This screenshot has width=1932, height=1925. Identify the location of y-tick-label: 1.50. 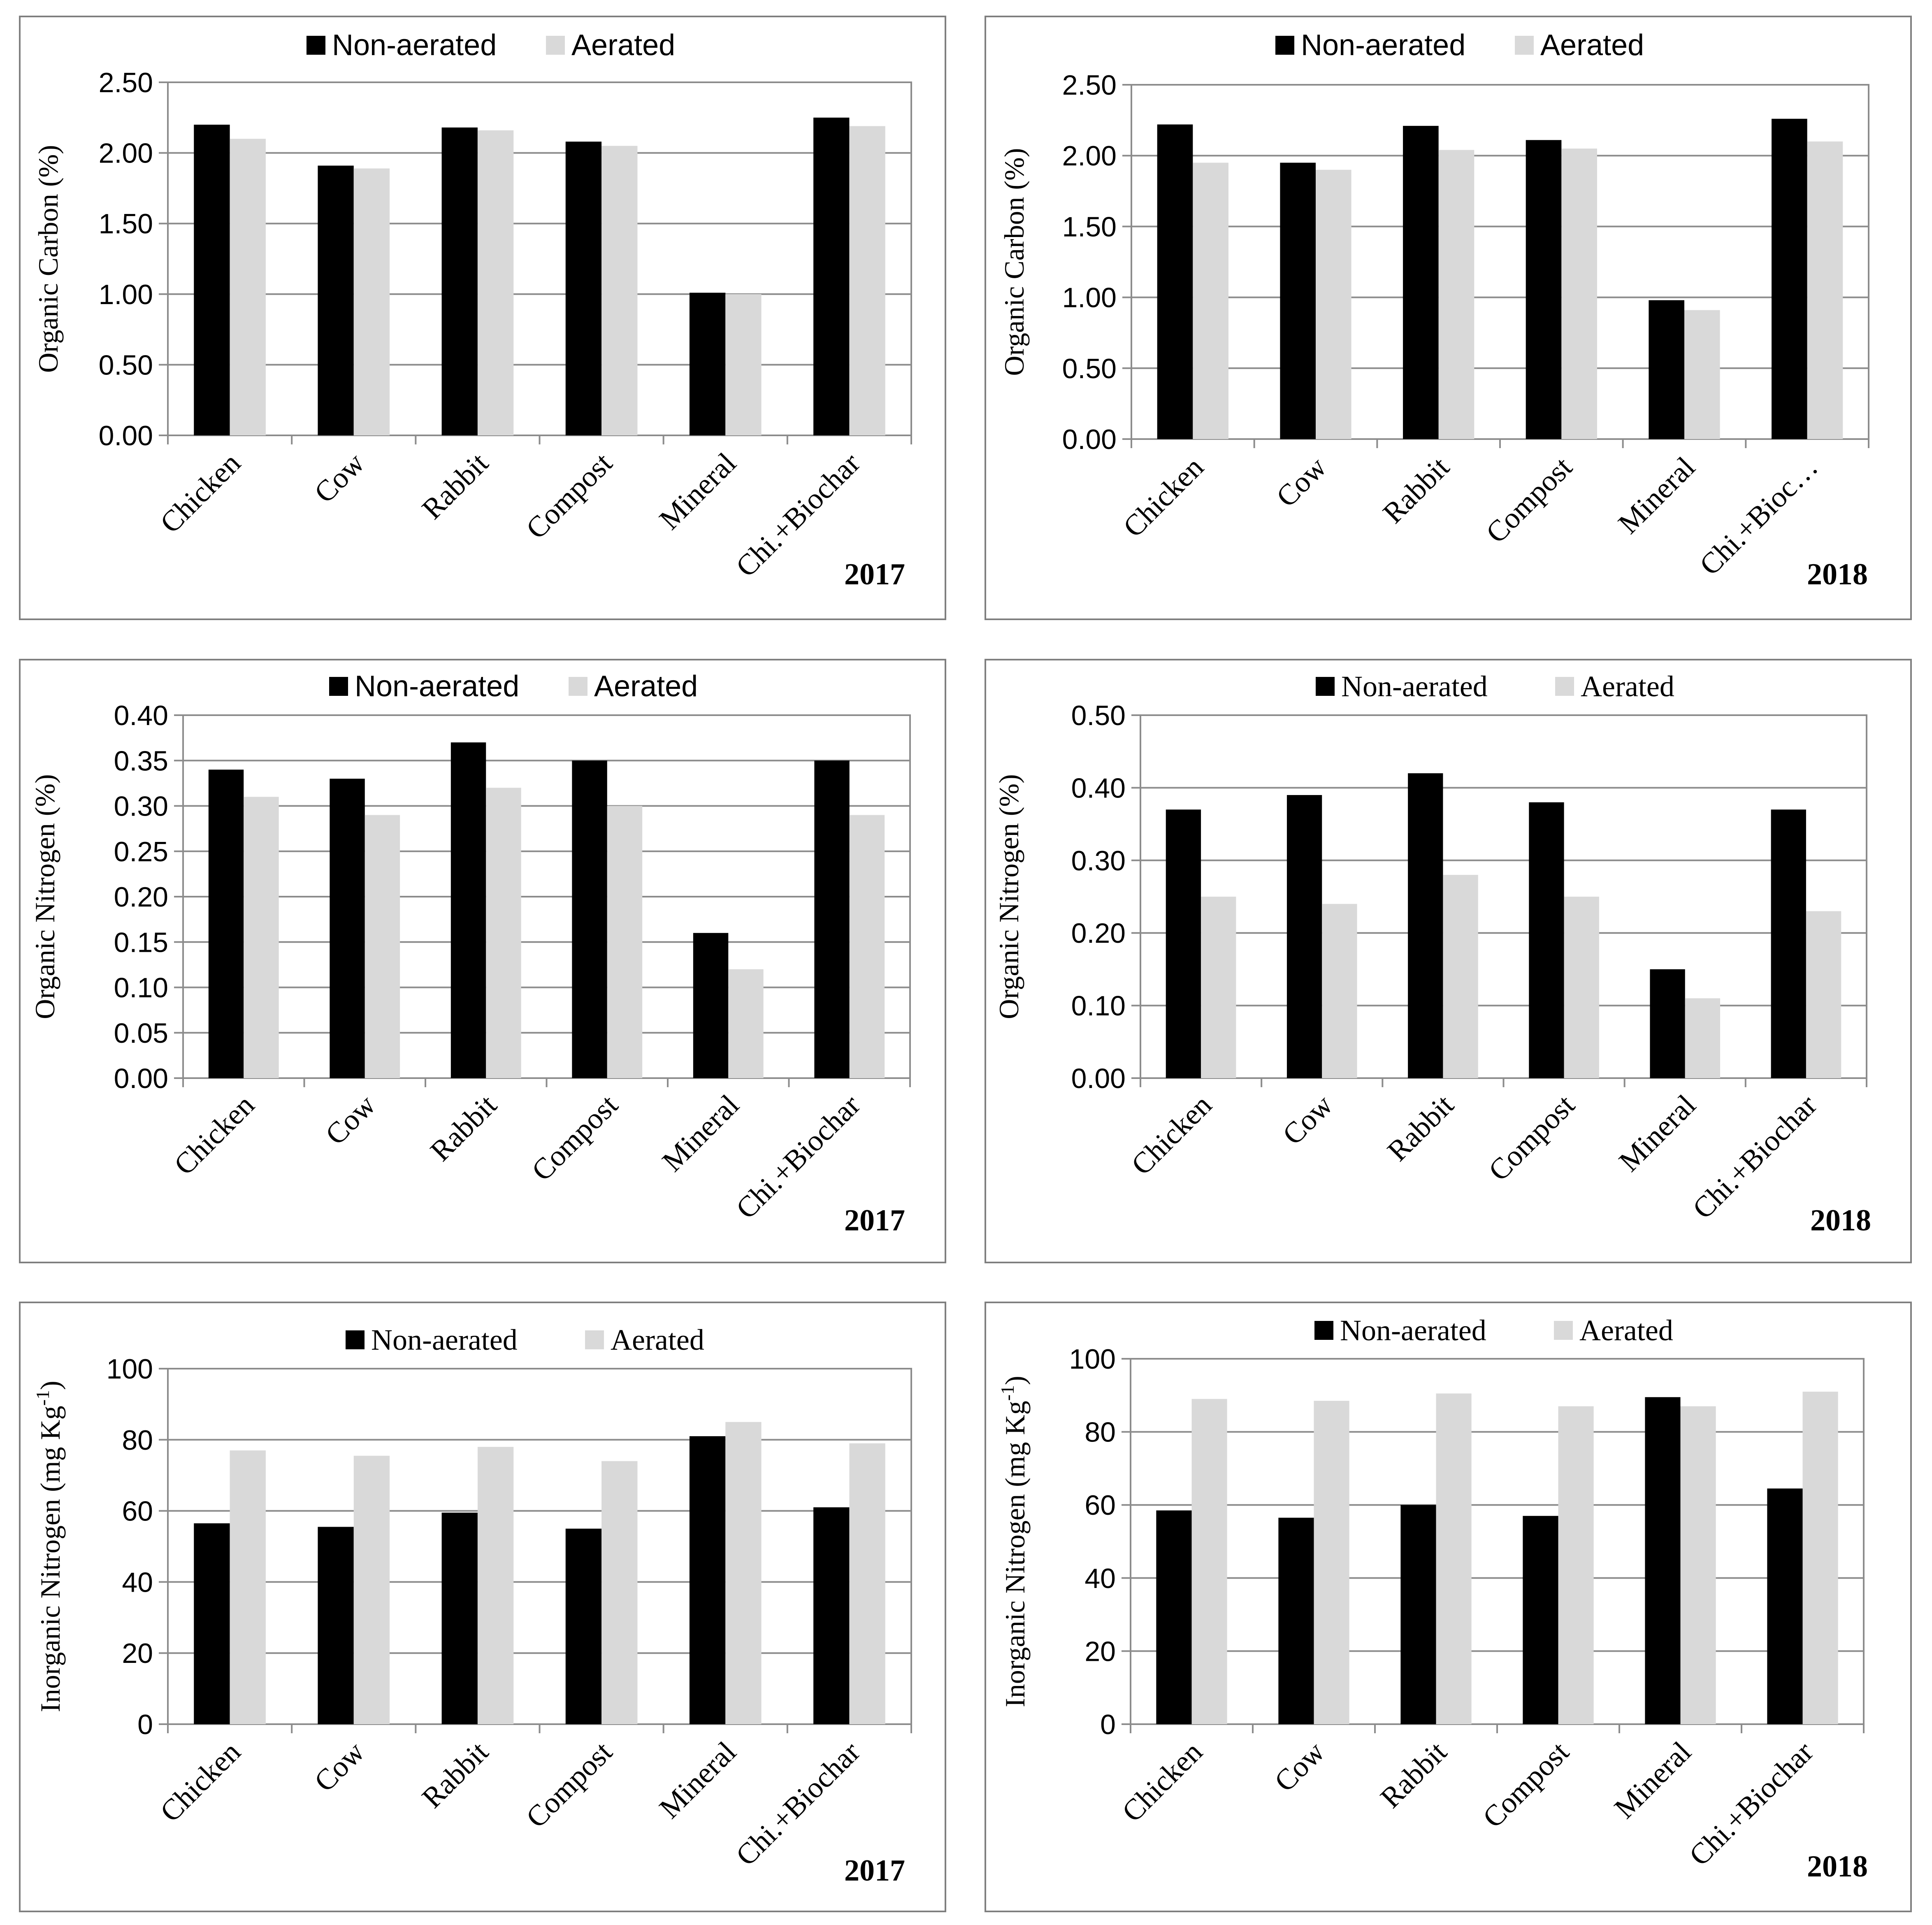
(1089, 226).